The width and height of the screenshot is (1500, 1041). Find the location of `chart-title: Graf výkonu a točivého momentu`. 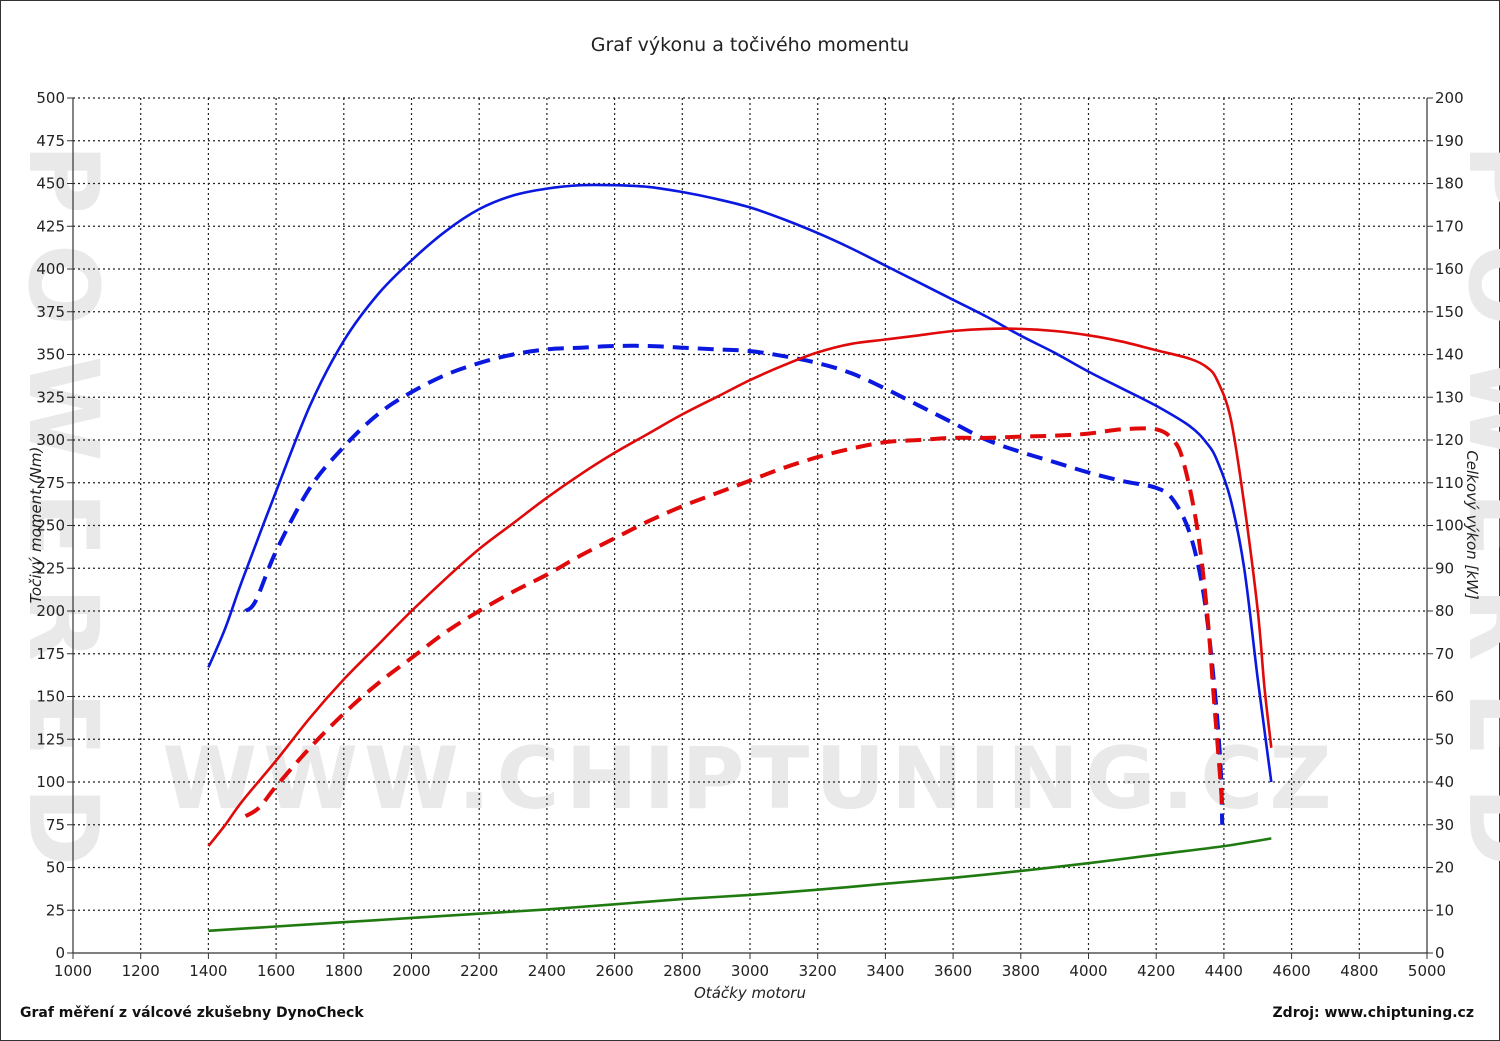

chart-title: Graf výkonu a točivého momentu is located at coordinates (750, 45).